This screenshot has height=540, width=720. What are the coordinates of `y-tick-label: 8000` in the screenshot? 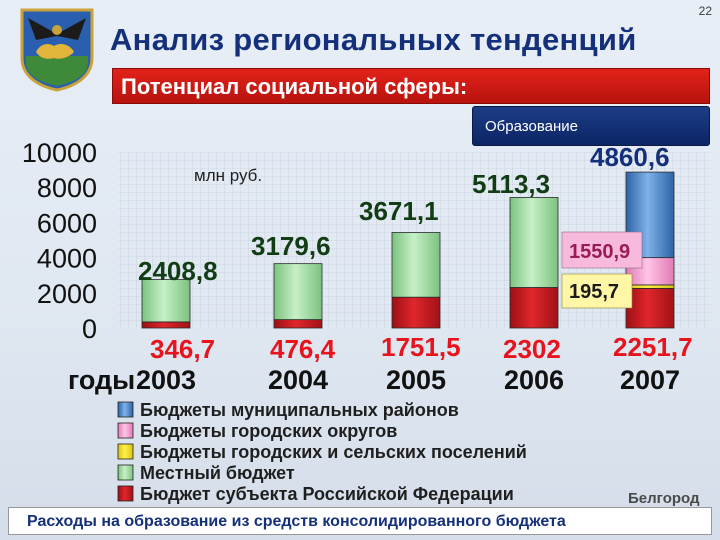 It's located at (67, 188).